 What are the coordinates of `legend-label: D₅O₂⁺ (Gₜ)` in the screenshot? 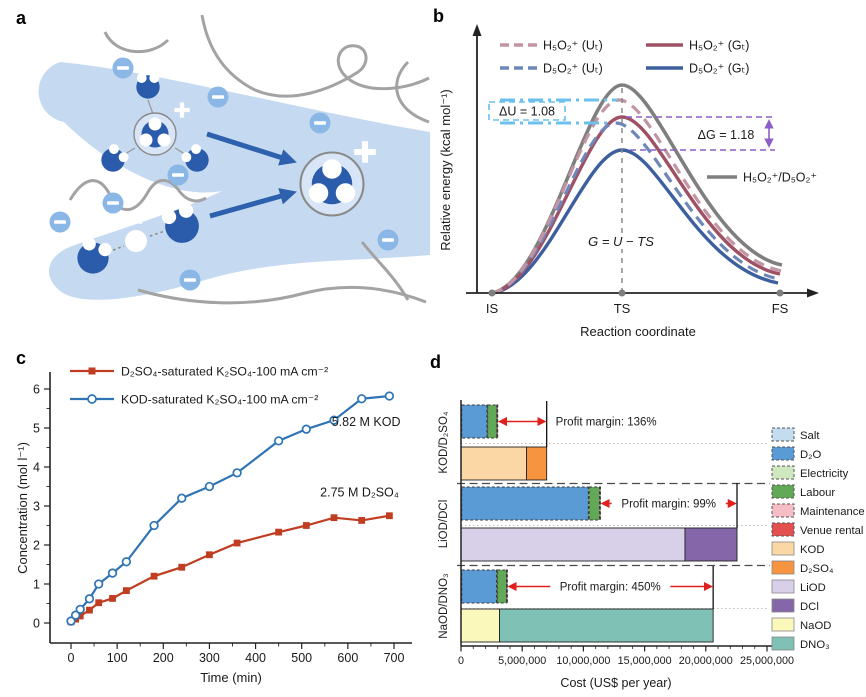 It's located at (719, 69).